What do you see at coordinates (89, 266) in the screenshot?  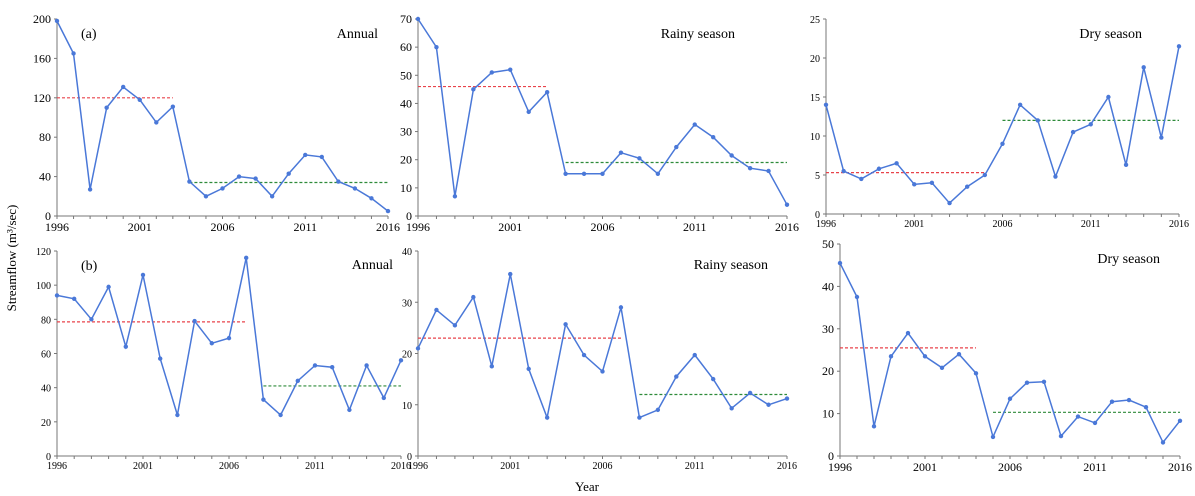 I see `panel-letter: (b)` at bounding box center [89, 266].